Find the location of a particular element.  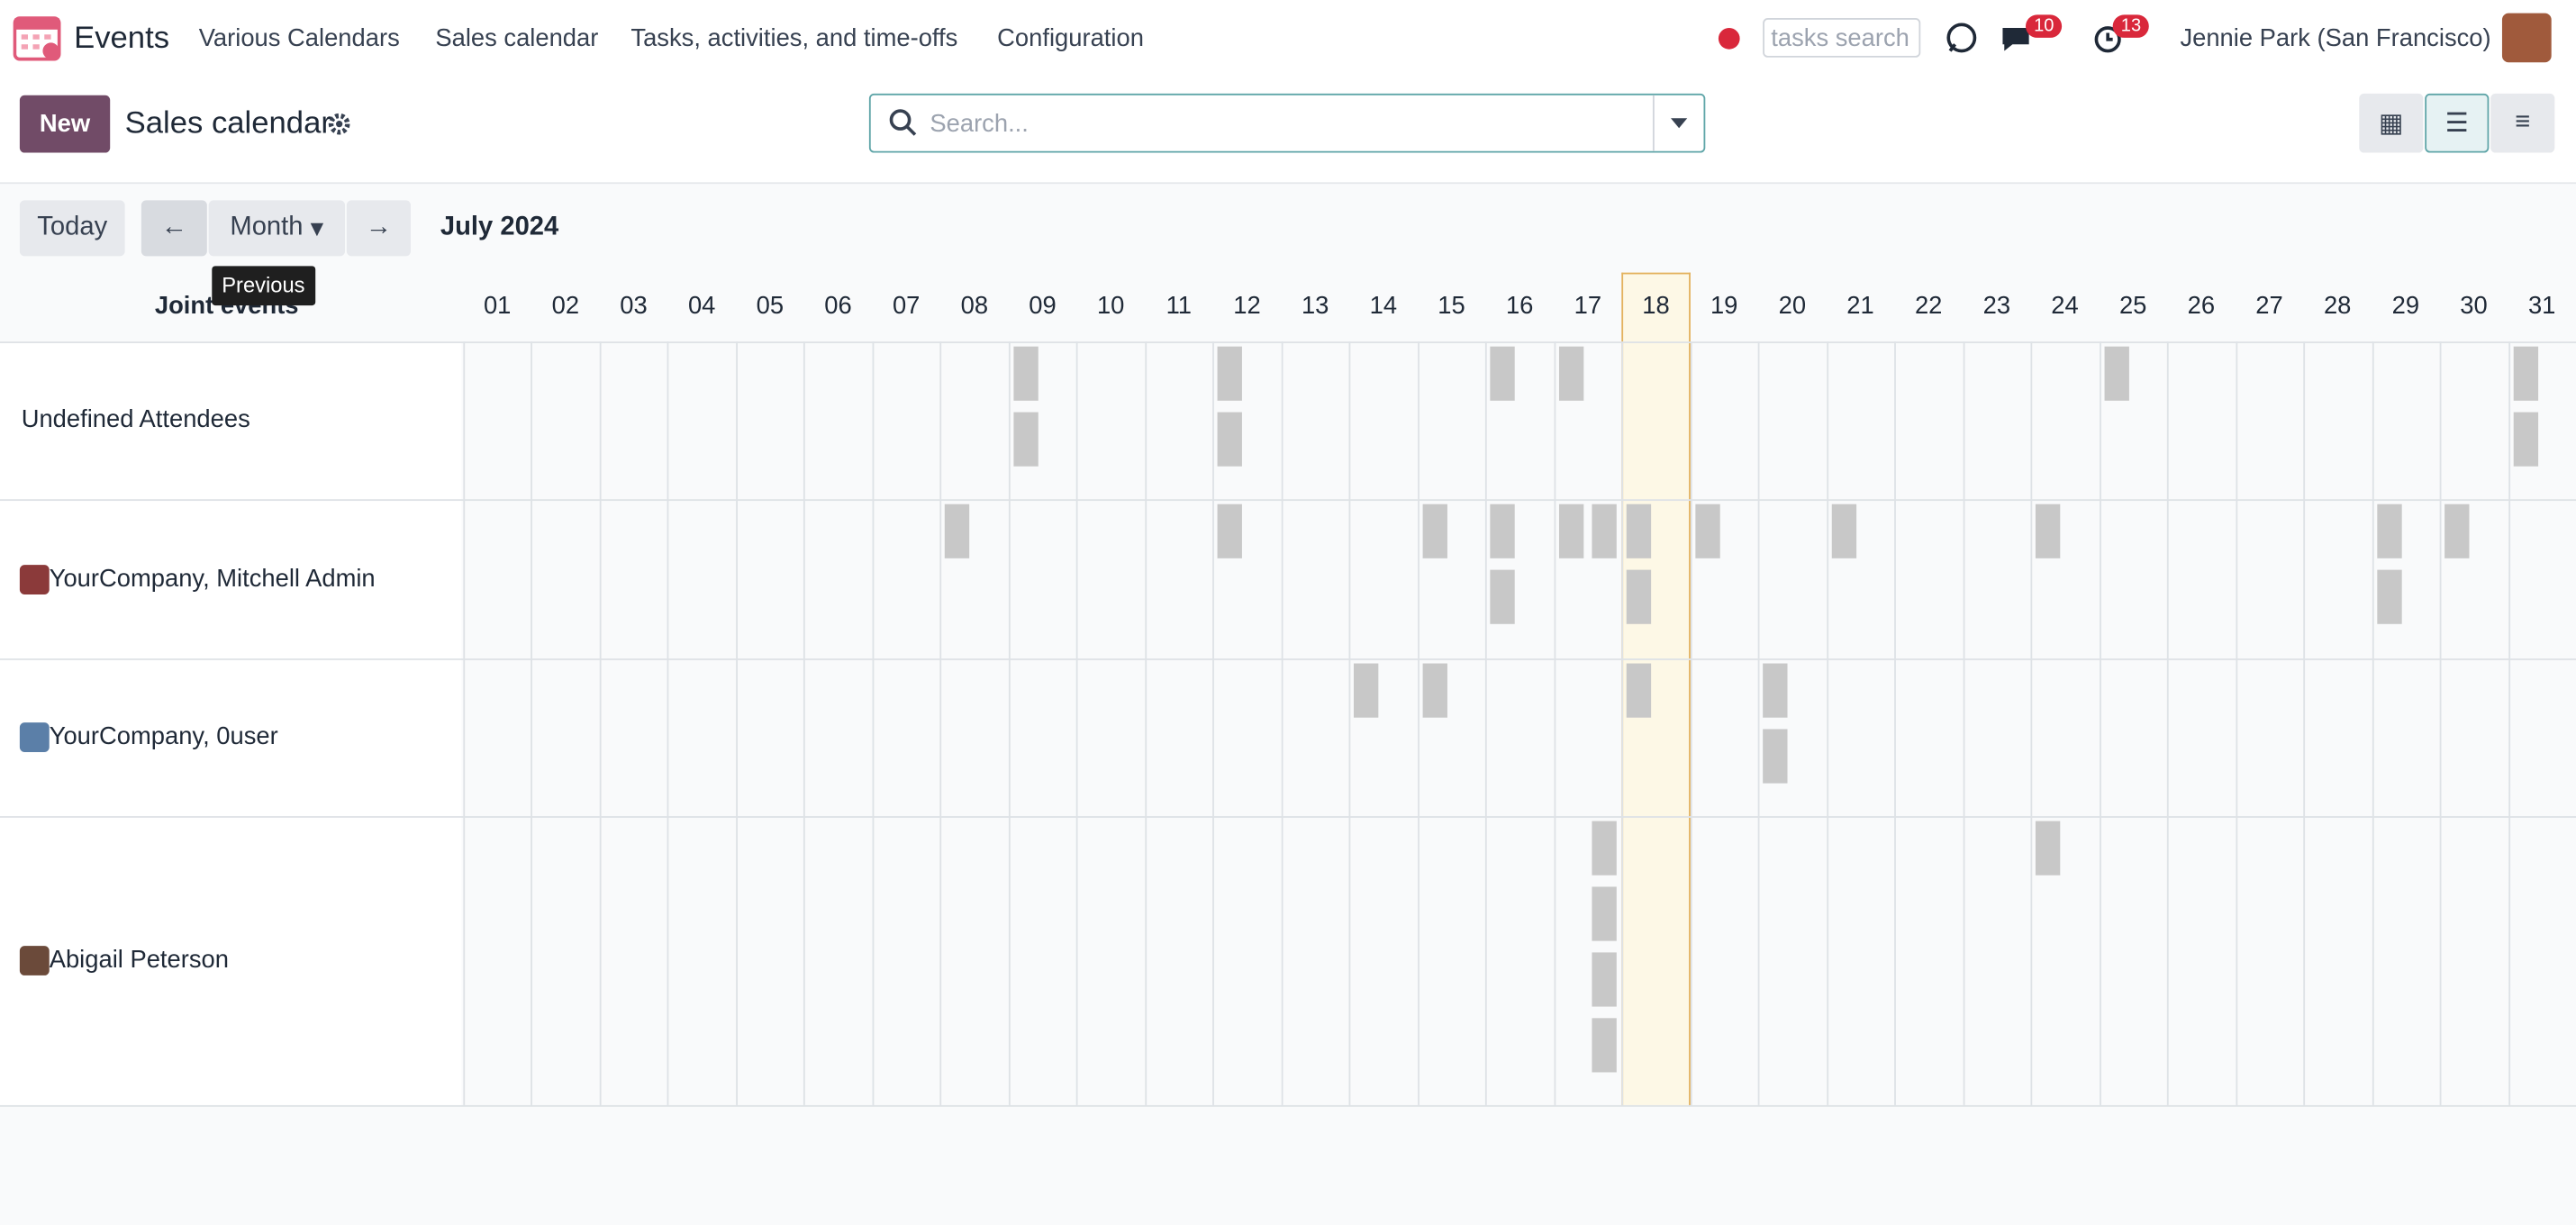

day-label: 17 is located at coordinates (1588, 306).